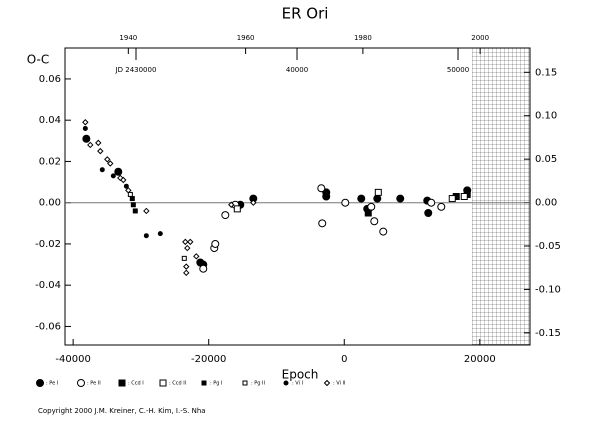 This screenshot has height=425, width=590. Describe the element at coordinates (305, 14) in the screenshot. I see `chart-title: ER Ori` at that location.